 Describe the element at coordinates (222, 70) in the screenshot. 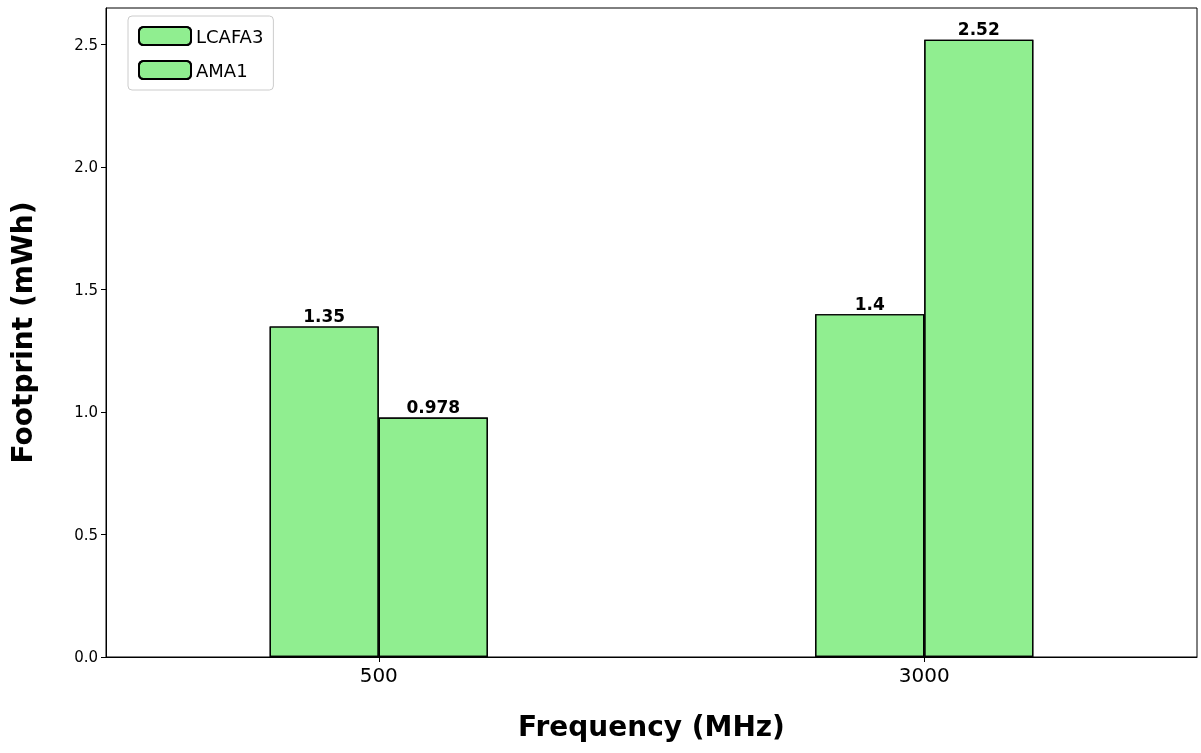

I see `legend-label: AMA1` at that location.